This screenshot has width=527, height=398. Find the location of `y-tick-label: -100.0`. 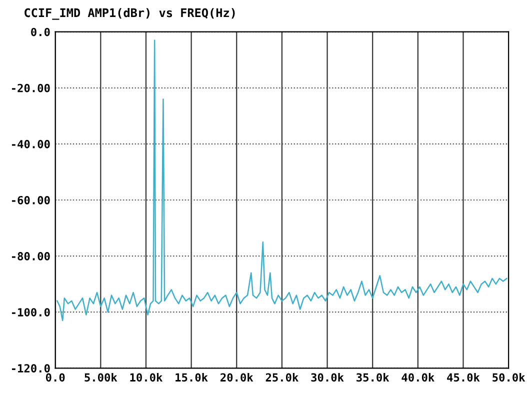

y-tick-label: -100.0 is located at coordinates (31, 312).